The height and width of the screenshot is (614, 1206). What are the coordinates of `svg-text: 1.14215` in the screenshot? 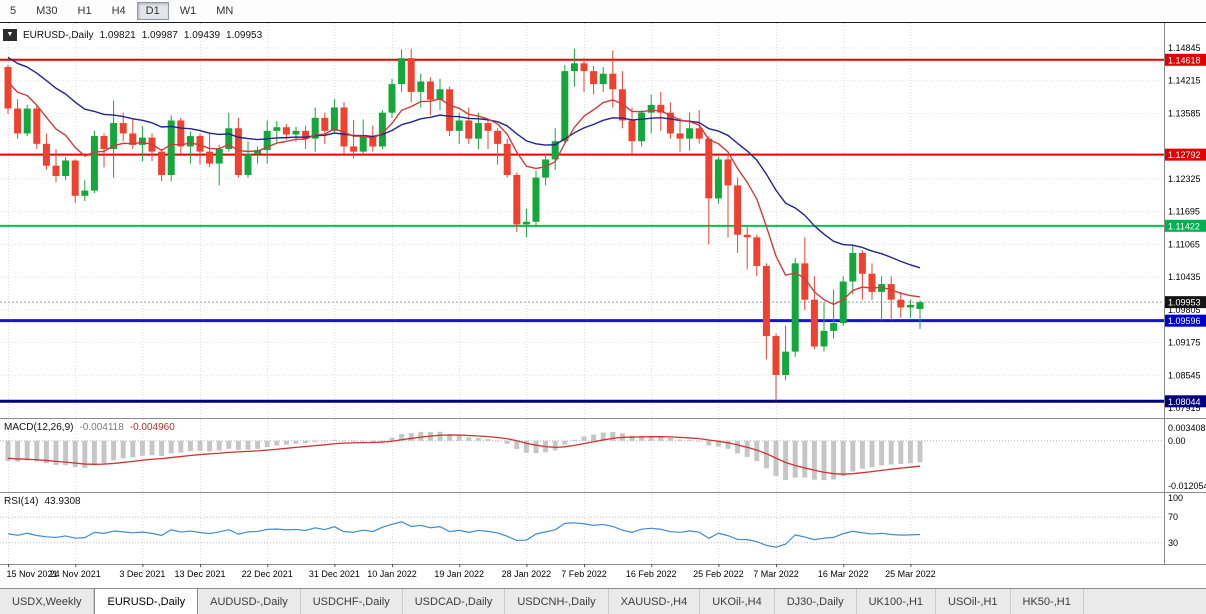 It's located at (1184, 81).